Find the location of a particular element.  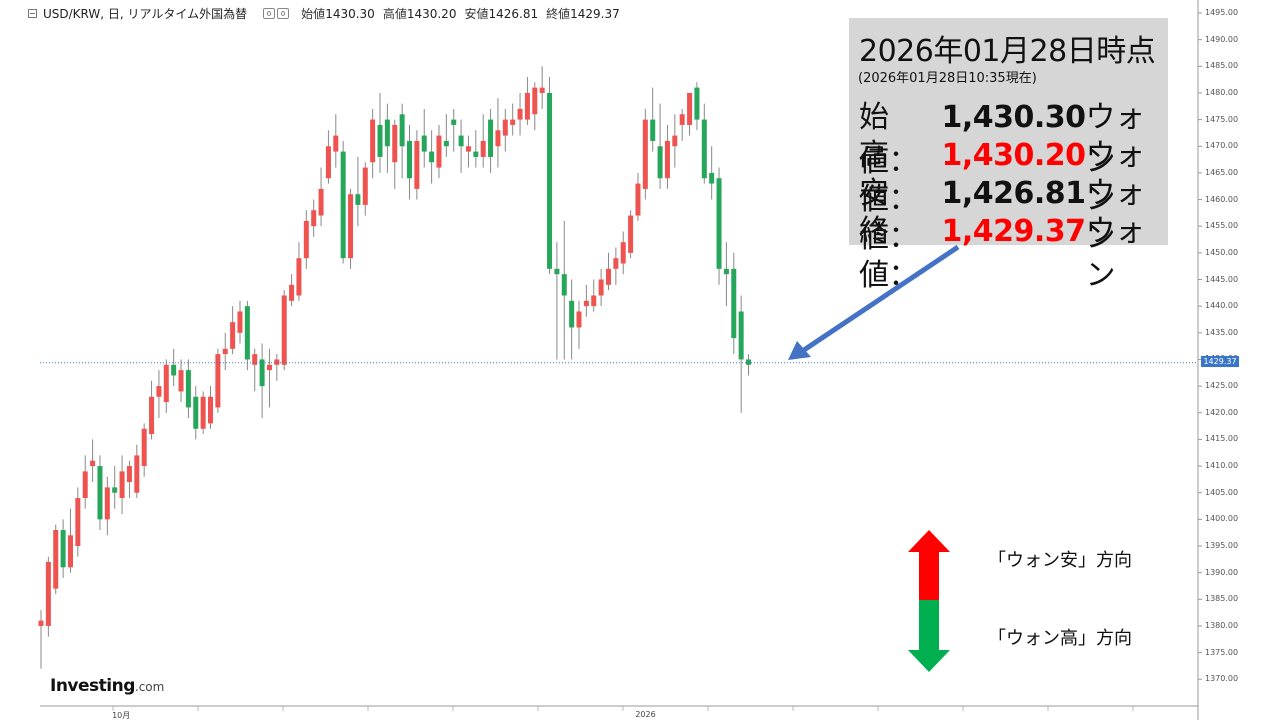

price-tick-label: 1405.00 is located at coordinates (1222, 492).